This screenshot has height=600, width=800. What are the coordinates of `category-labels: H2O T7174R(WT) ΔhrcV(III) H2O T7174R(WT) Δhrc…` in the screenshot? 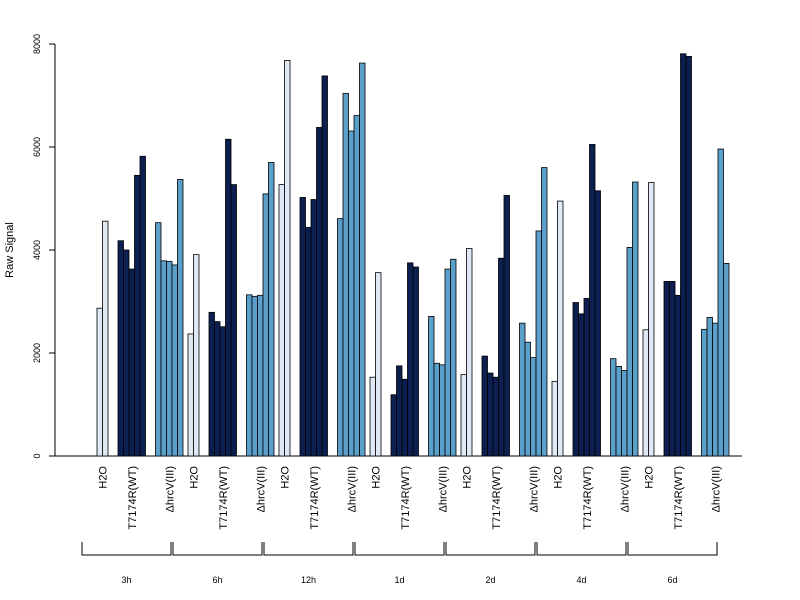 It's located at (410, 498).